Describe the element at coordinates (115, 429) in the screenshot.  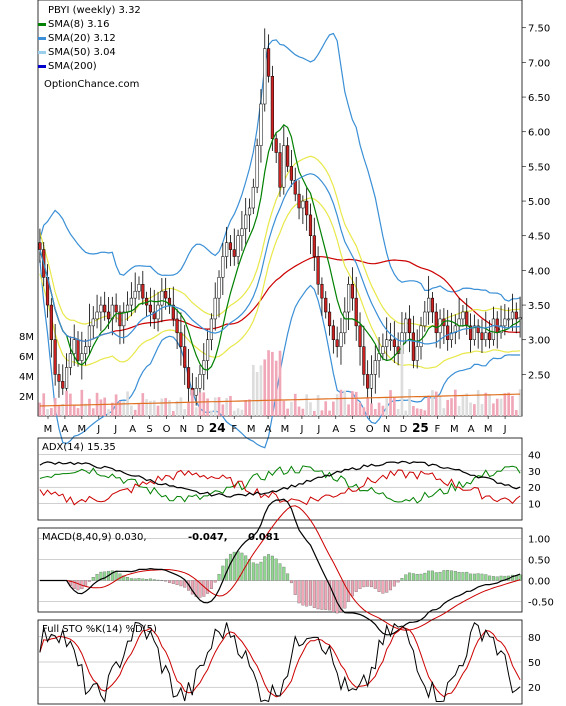
I see `x-tick-label: J` at that location.